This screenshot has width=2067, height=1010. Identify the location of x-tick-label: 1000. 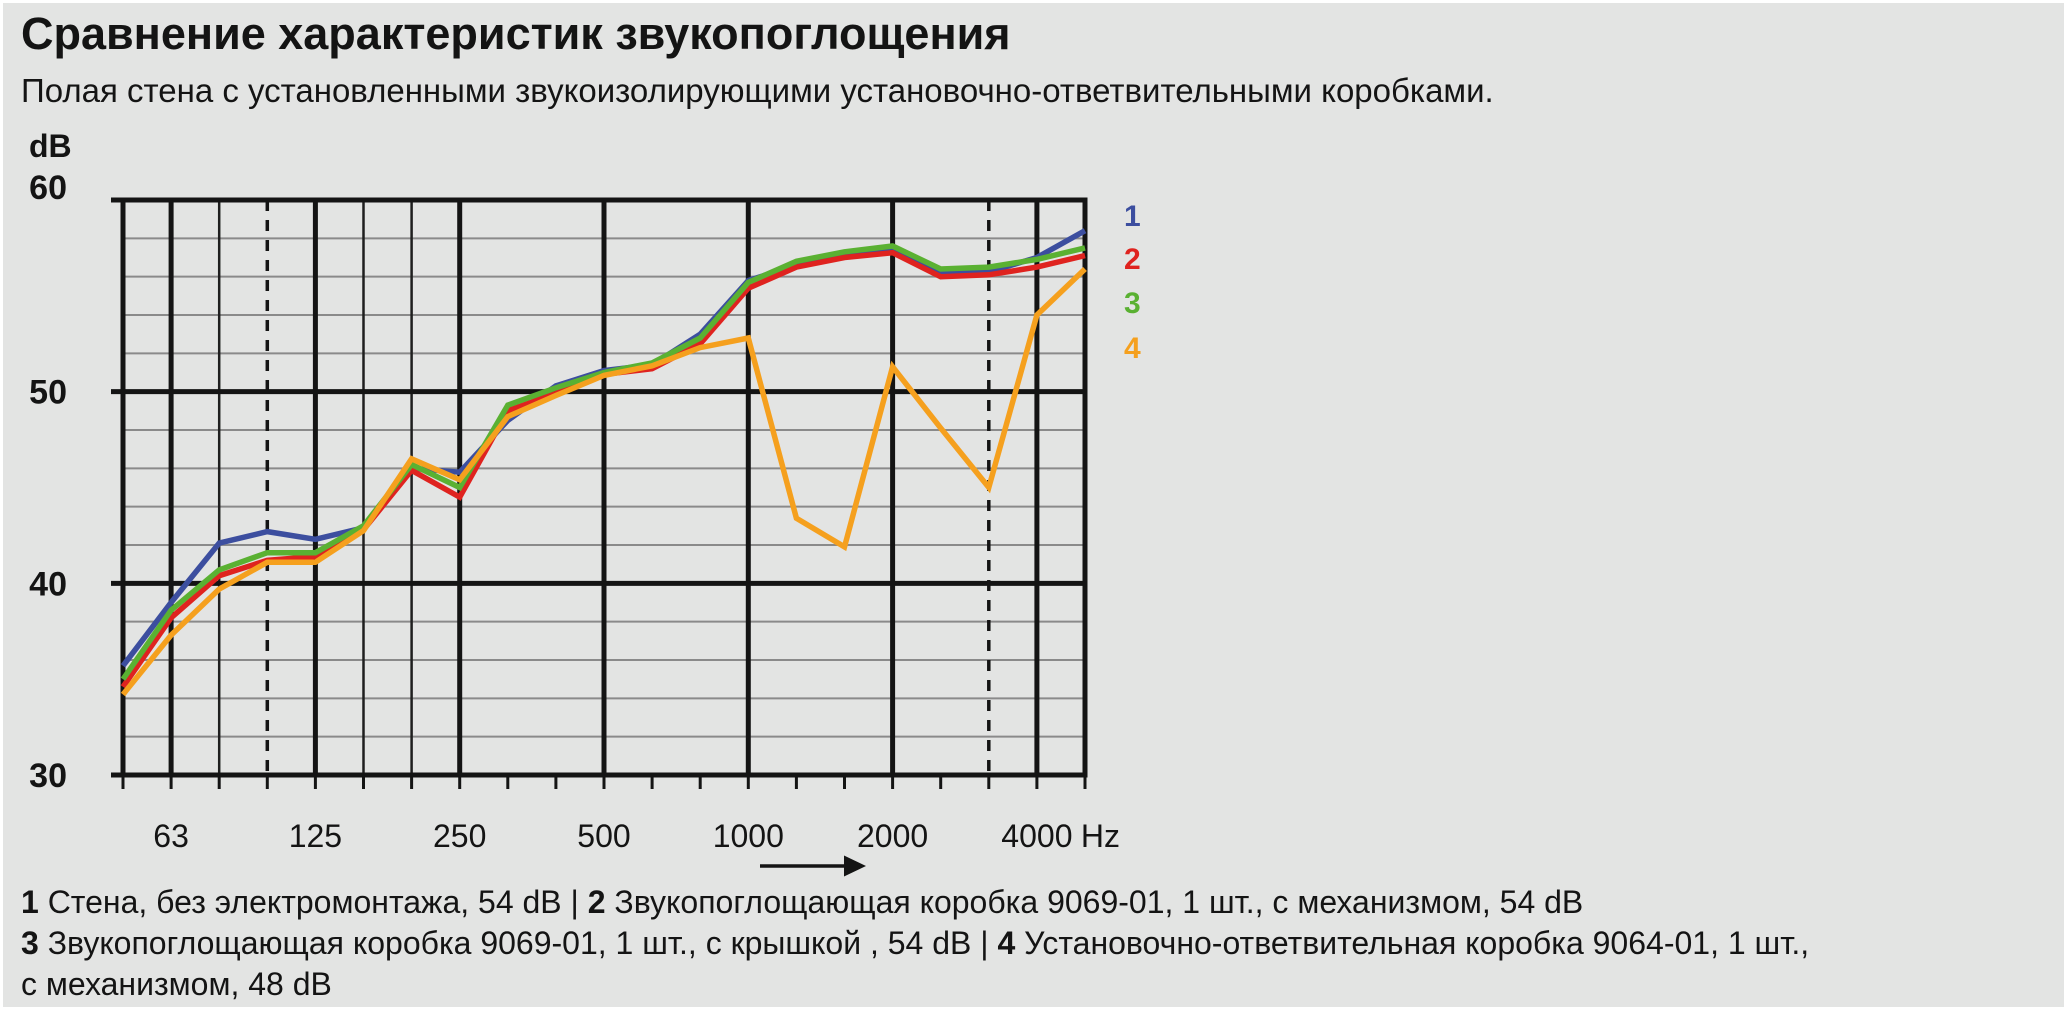
(748, 836).